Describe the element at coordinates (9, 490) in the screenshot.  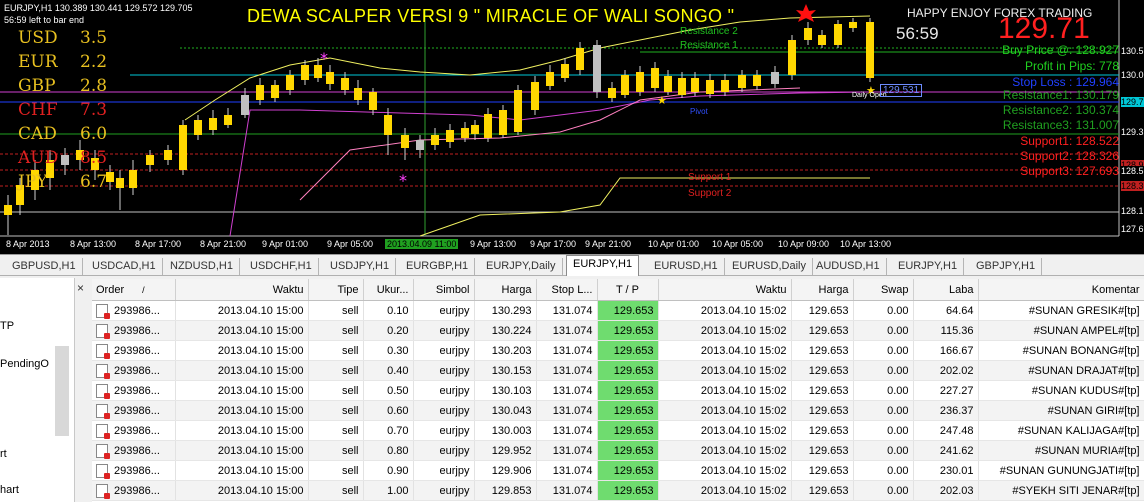
I see `navigator-item: hart` at that location.